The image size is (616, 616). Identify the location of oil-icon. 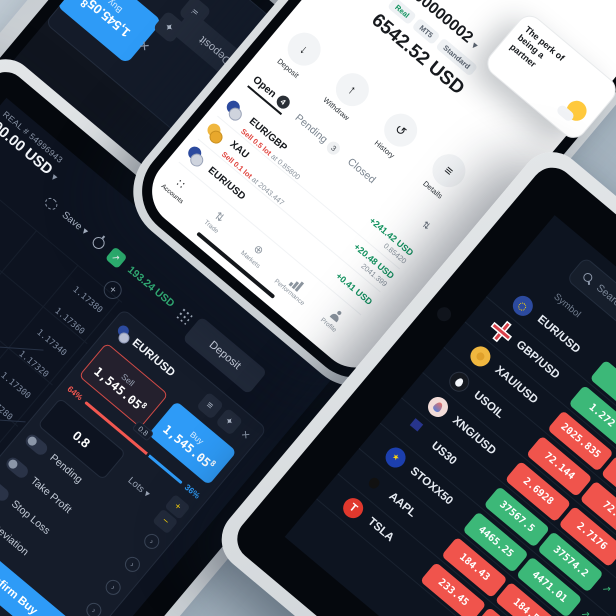
(459, 381).